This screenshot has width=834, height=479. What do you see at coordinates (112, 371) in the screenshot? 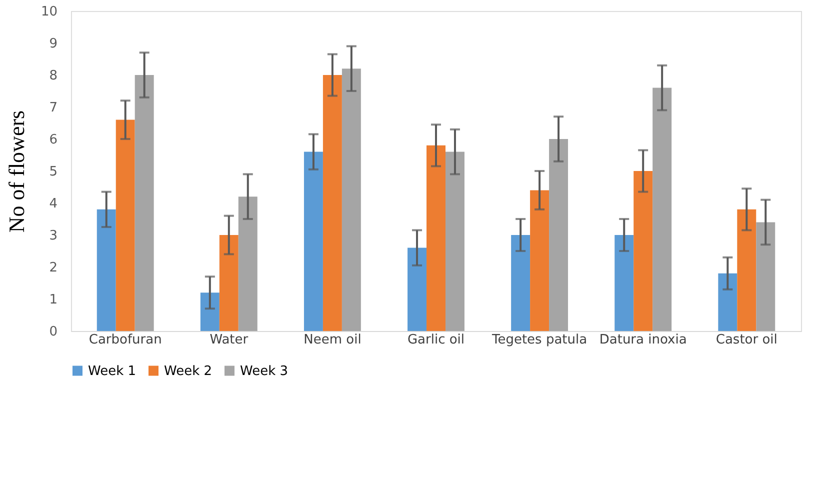
I see `legend-label: Week 1` at bounding box center [112, 371].